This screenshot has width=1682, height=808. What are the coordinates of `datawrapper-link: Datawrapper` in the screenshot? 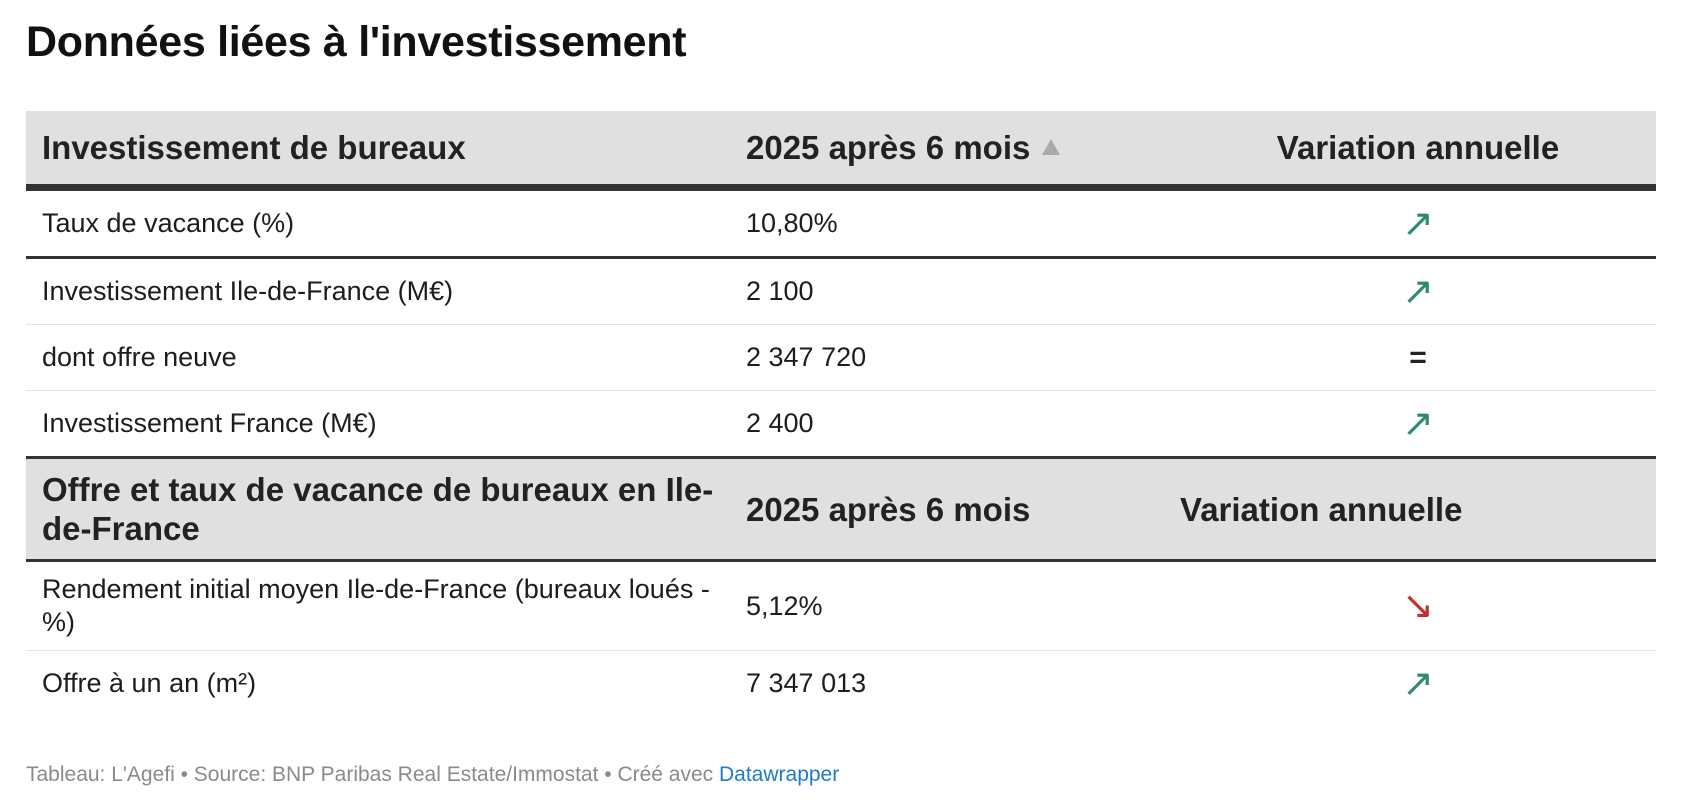 It's located at (779, 774).